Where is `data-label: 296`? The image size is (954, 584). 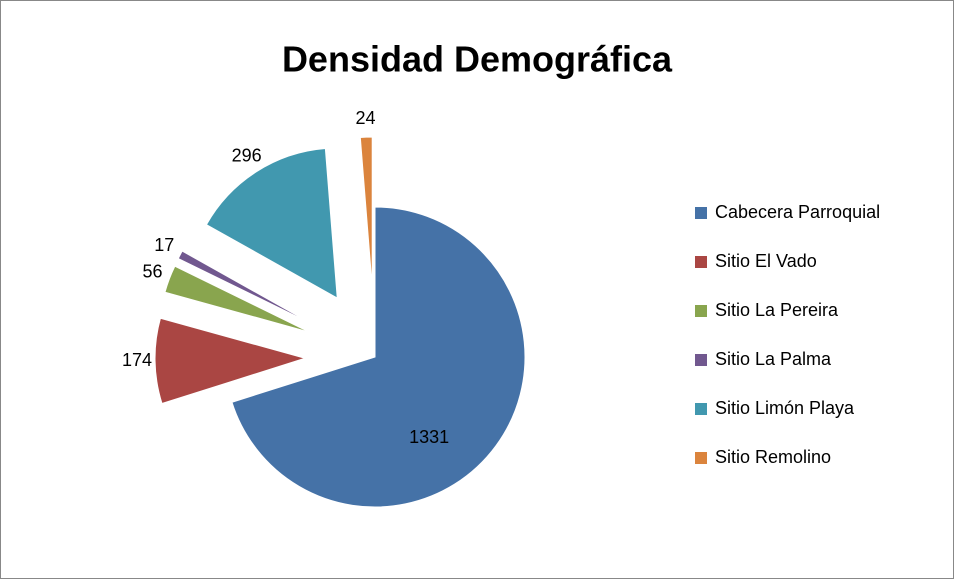 data-label: 296 is located at coordinates (247, 155).